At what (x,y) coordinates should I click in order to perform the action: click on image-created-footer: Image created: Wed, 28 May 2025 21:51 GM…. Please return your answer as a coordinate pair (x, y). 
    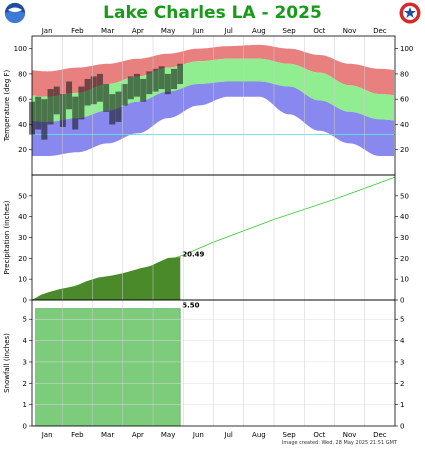
    Looking at the image, I should click on (339, 443).